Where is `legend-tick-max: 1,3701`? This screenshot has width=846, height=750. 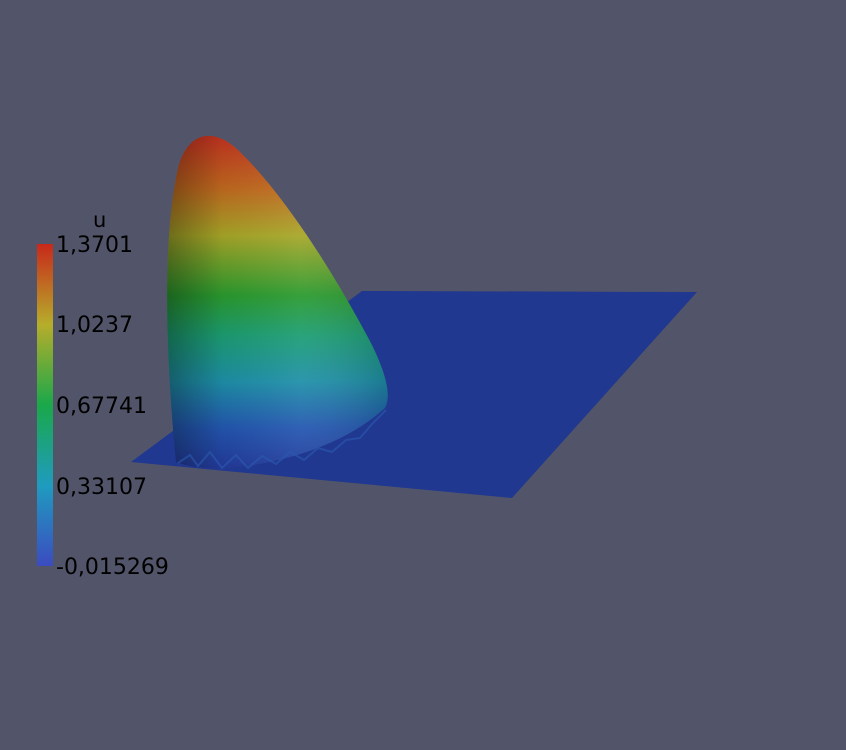
legend-tick-max: 1,3701 is located at coordinates (94, 245).